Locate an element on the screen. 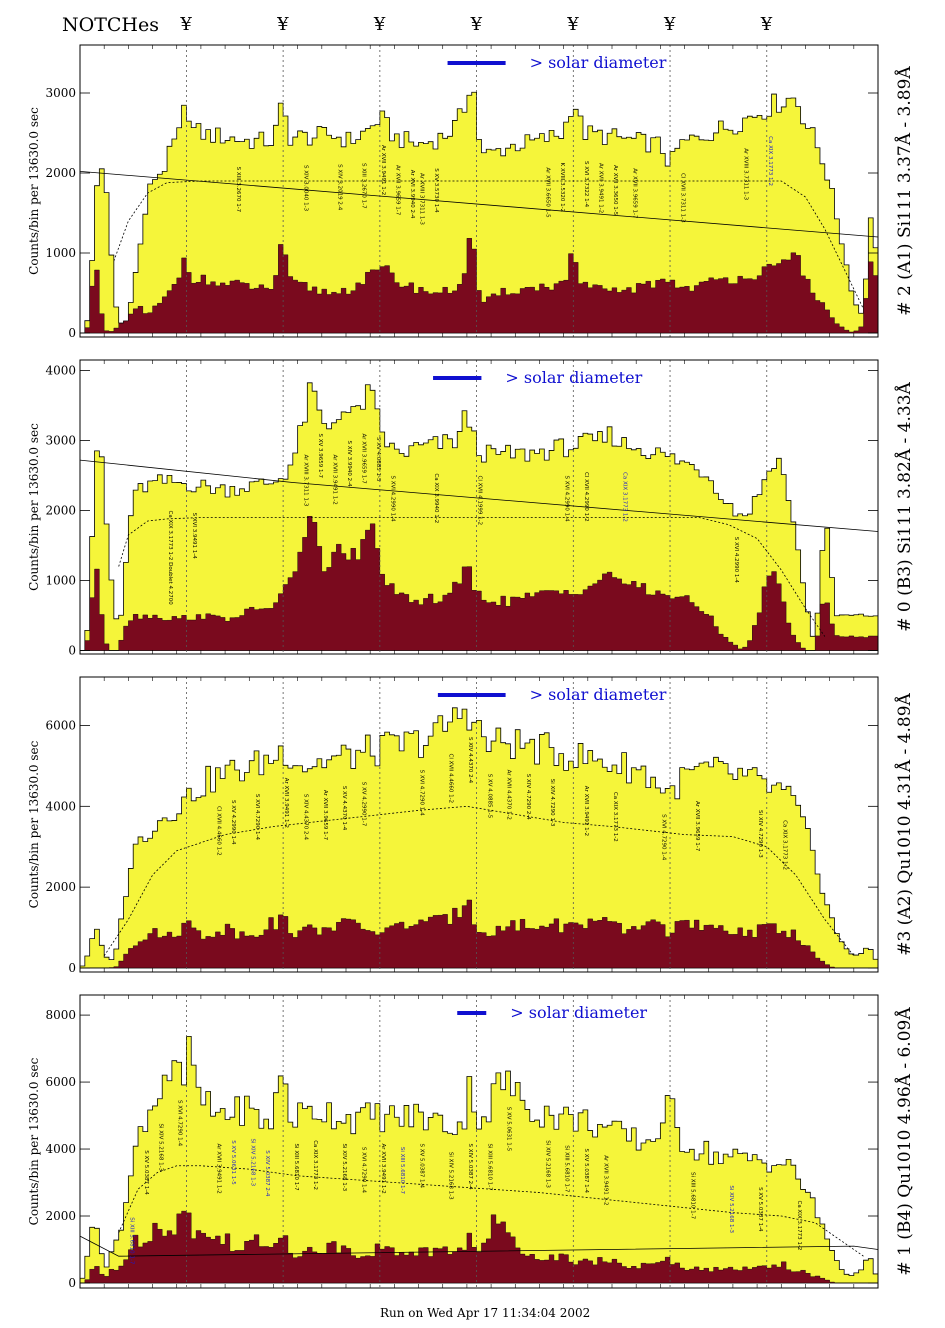  spectral-line-label: S XIV 3.0040 1-3 is located at coordinates (305, 188).